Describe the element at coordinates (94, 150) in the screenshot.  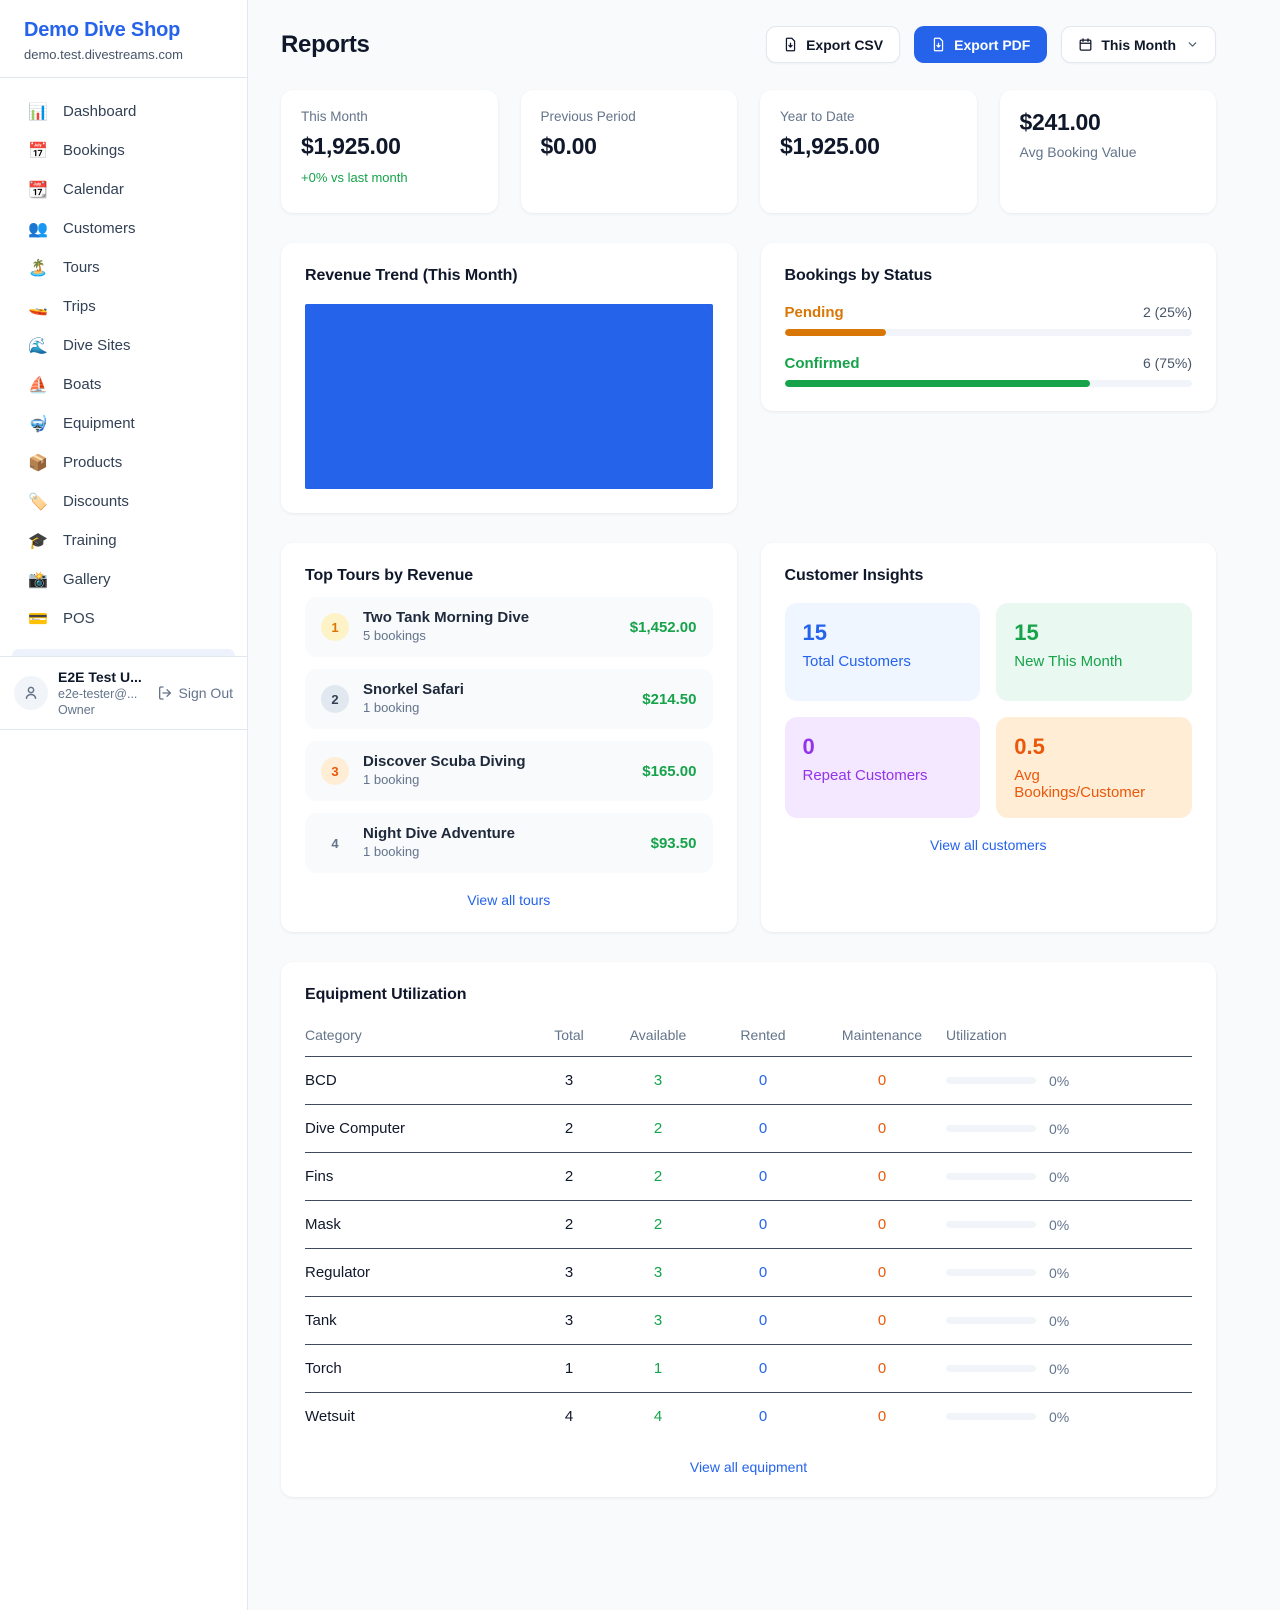
I see `sidebar-item-label: Bookings` at that location.